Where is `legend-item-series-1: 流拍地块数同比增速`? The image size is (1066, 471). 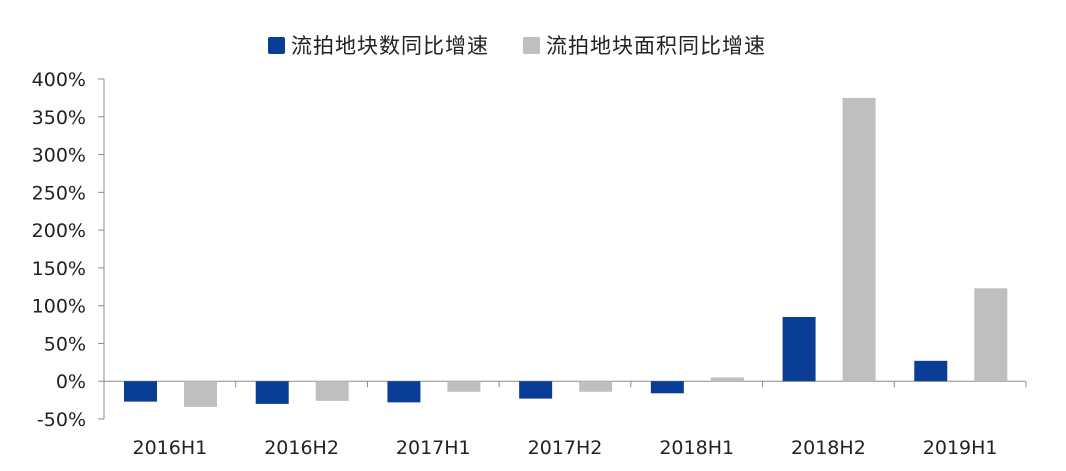 legend-item-series-1: 流拍地块数同比增速 is located at coordinates (378, 45).